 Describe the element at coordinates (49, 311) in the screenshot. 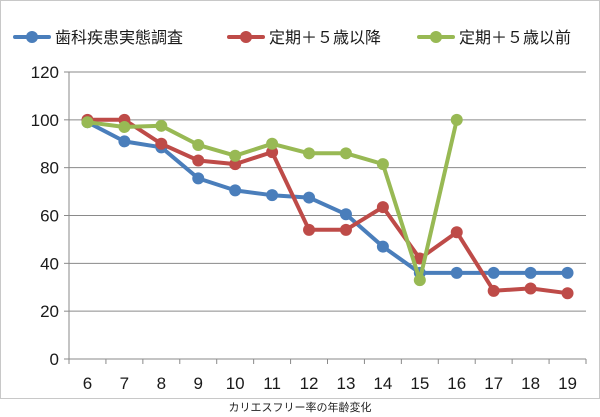

I see `y-tick-label: 20` at that location.